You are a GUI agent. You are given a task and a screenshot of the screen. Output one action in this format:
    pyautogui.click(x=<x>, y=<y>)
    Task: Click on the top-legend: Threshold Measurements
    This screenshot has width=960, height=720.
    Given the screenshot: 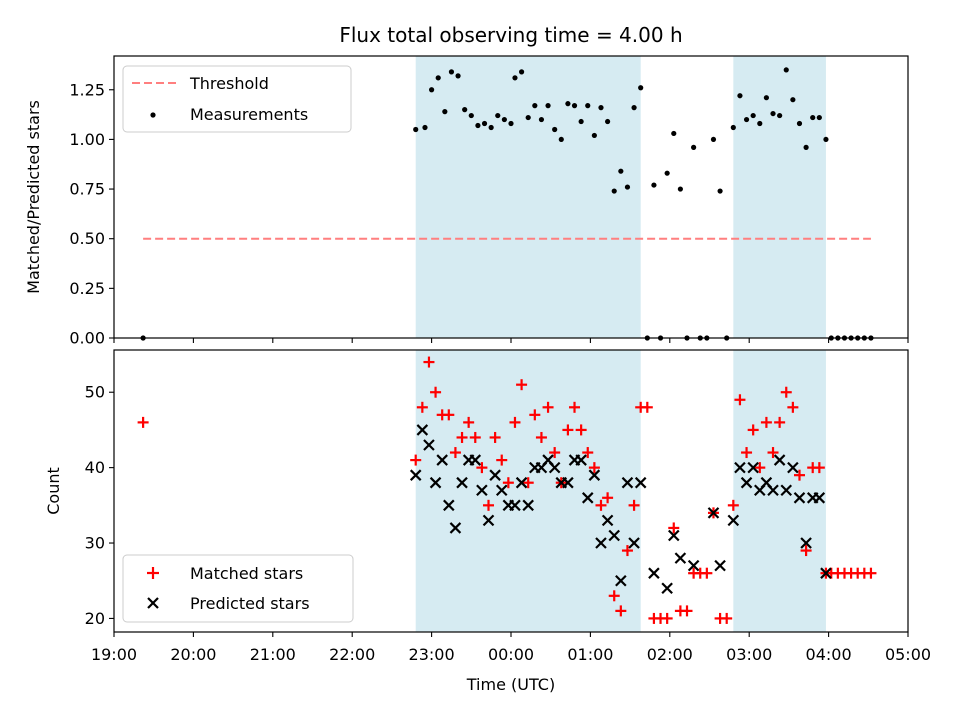 What is the action you would take?
    pyautogui.click(x=237, y=99)
    